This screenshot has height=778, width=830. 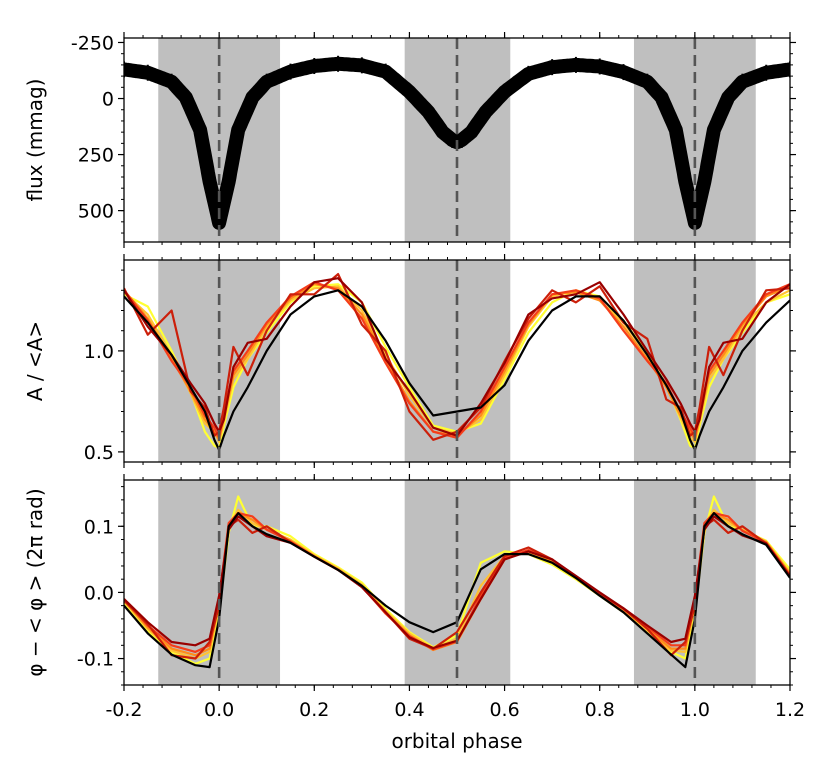 I want to click on y-tick-label: 0.5, so click(x=99, y=453).